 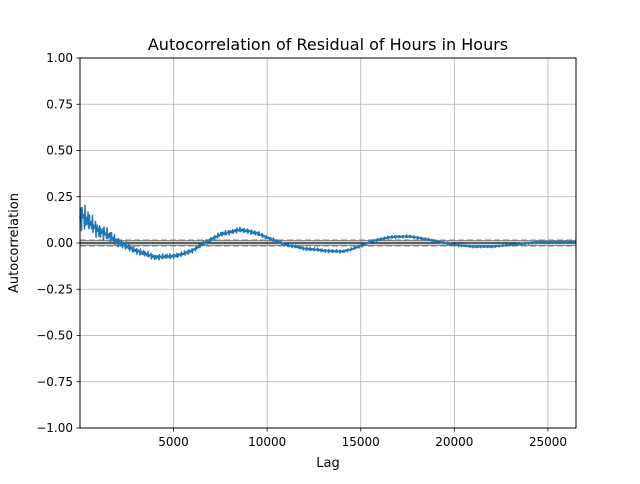 What do you see at coordinates (454, 442) in the screenshot?
I see `x-tick-label: 20000` at bounding box center [454, 442].